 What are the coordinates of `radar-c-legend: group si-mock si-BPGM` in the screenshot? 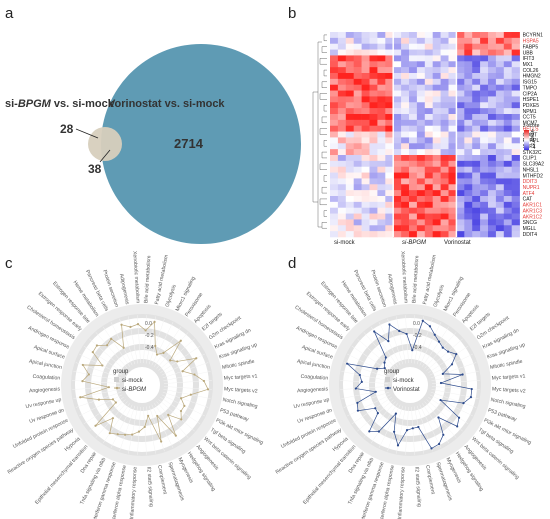 It's located at (129, 381).